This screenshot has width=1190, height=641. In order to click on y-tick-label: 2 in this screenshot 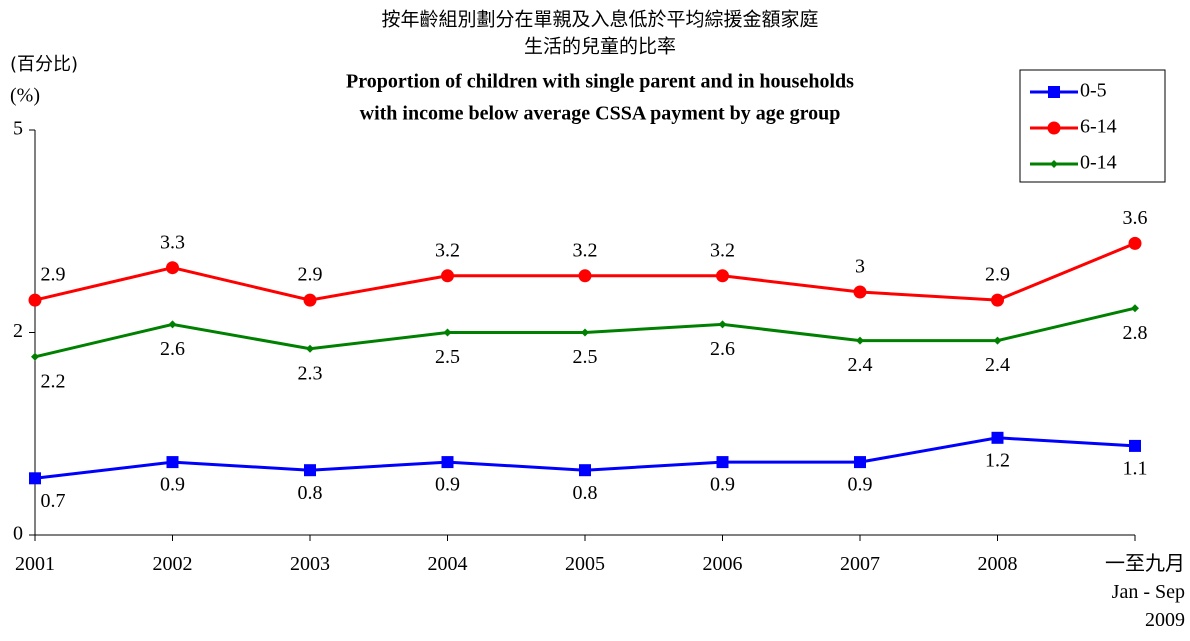, I will do `click(18, 331)`.